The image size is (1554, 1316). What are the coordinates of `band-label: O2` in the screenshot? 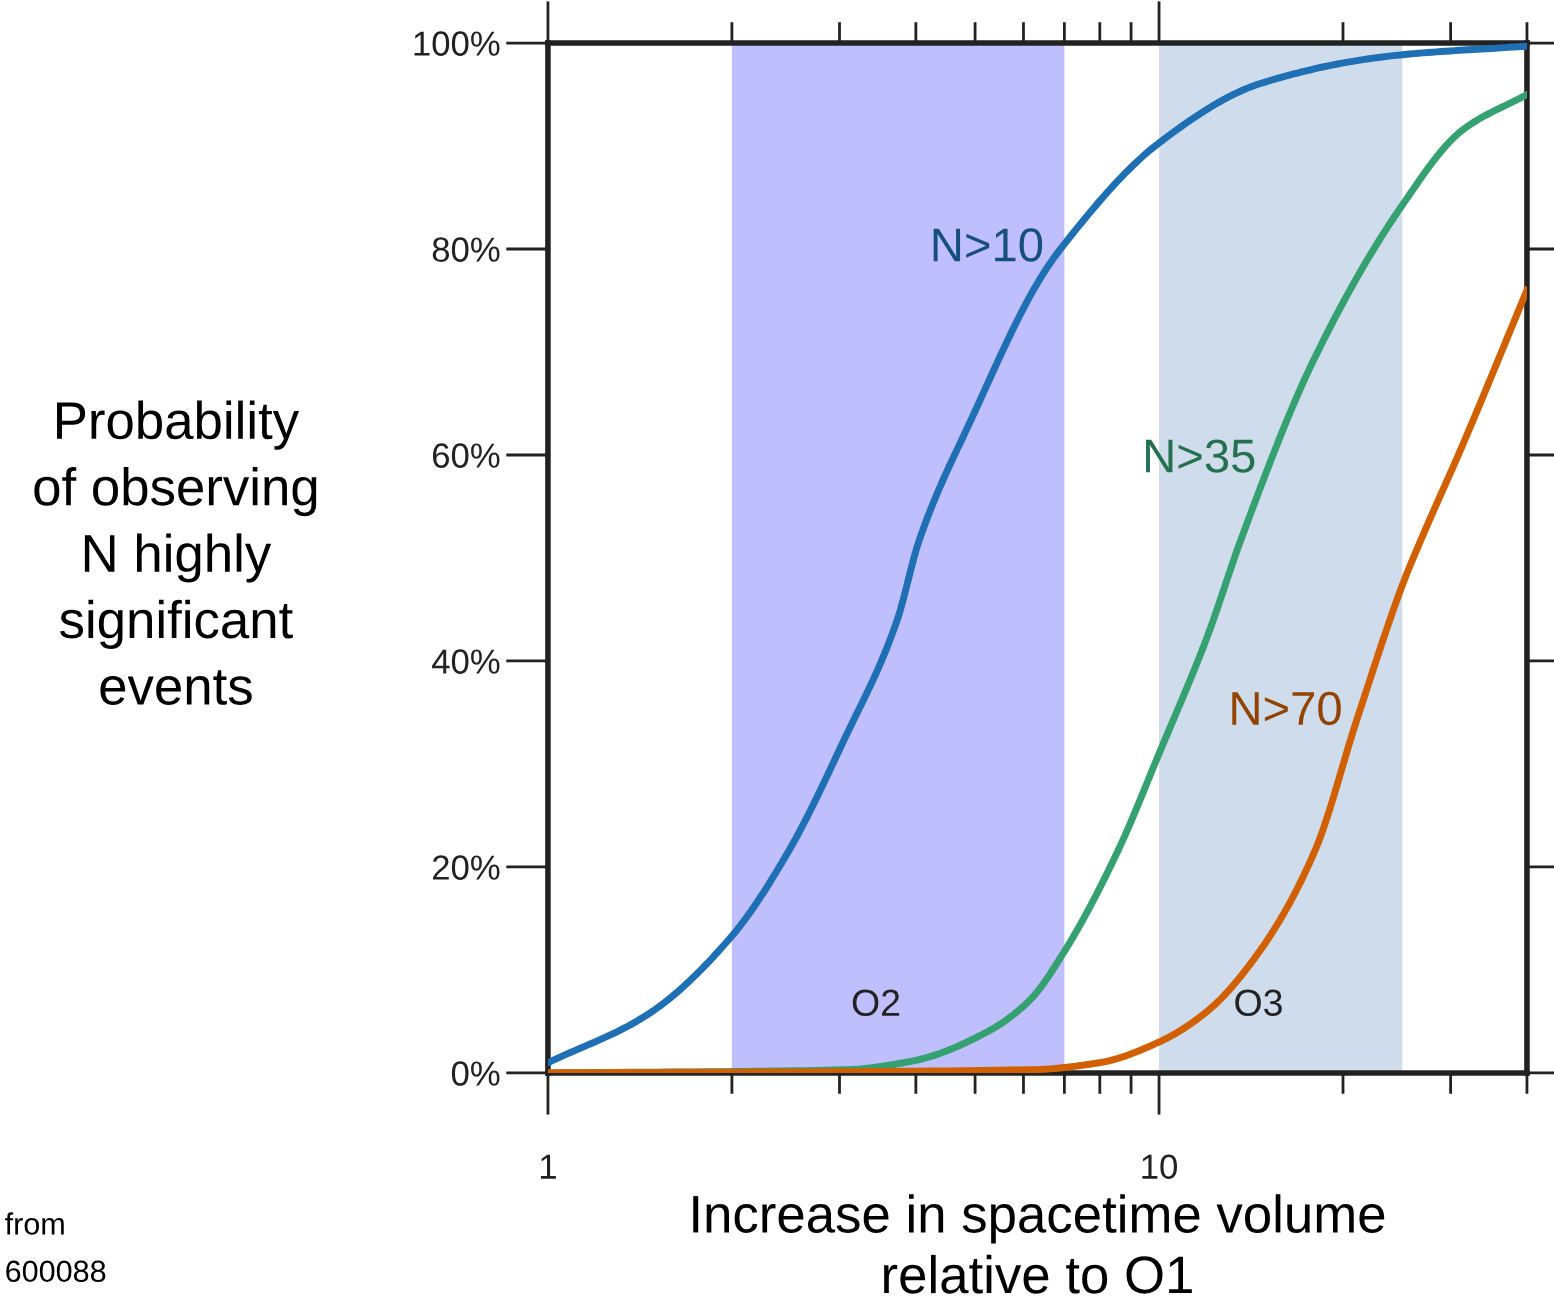 It's located at (876, 1003).